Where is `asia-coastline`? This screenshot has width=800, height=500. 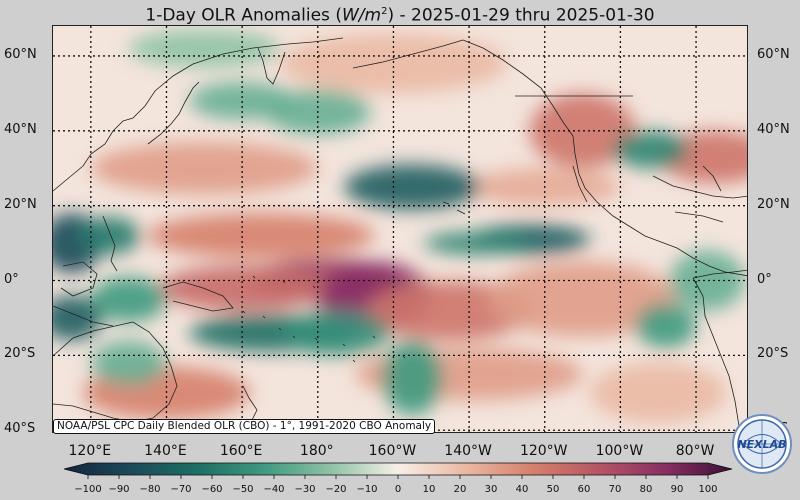 asia-coastline is located at coordinates (198, 114).